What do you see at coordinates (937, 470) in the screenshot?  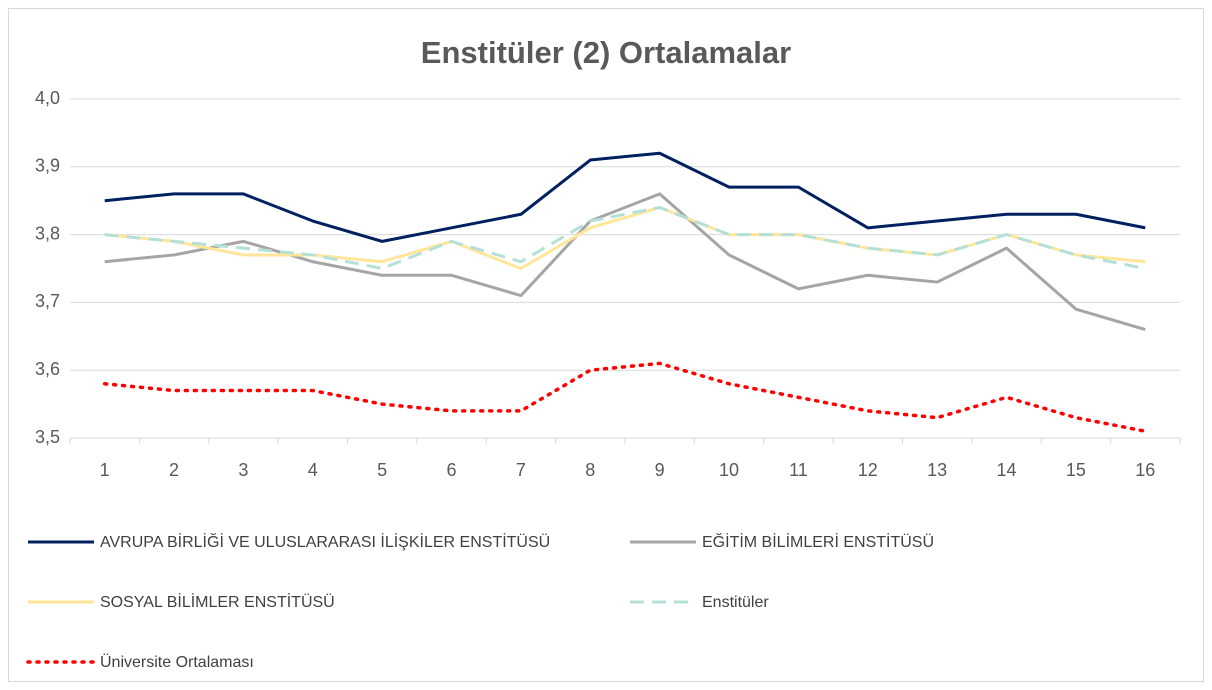 I see `x-tick-label: 13` at bounding box center [937, 470].